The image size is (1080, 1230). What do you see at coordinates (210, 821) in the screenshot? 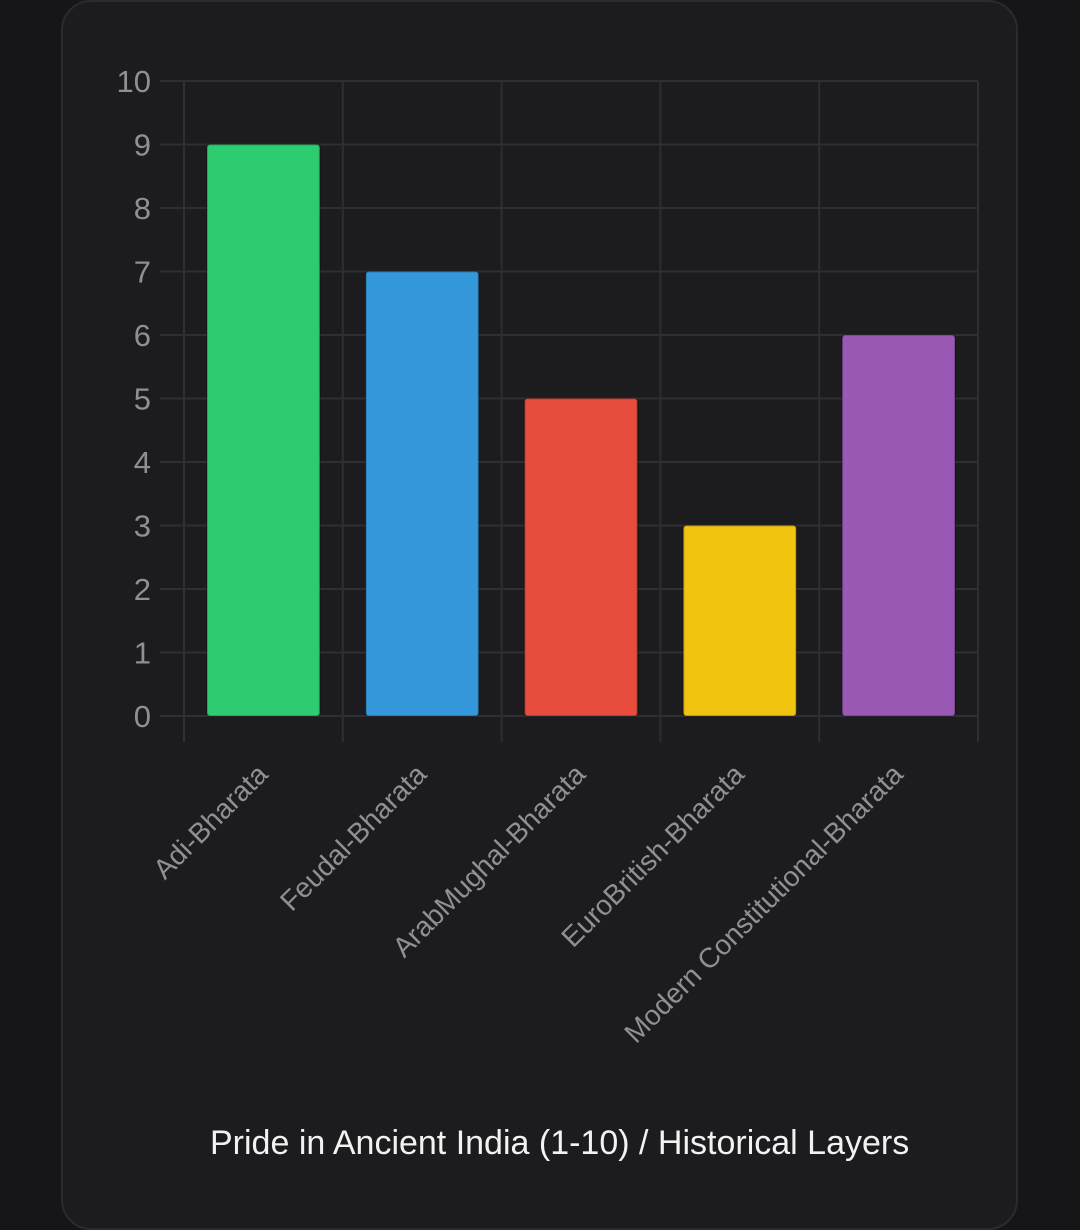
I see `x-tick-label: Adi-Bharata` at bounding box center [210, 821].